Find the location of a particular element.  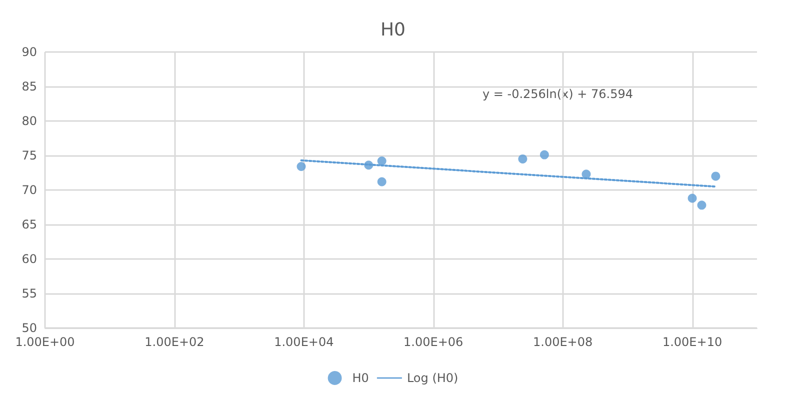

y-tick-label: 60 is located at coordinates (29, 259).